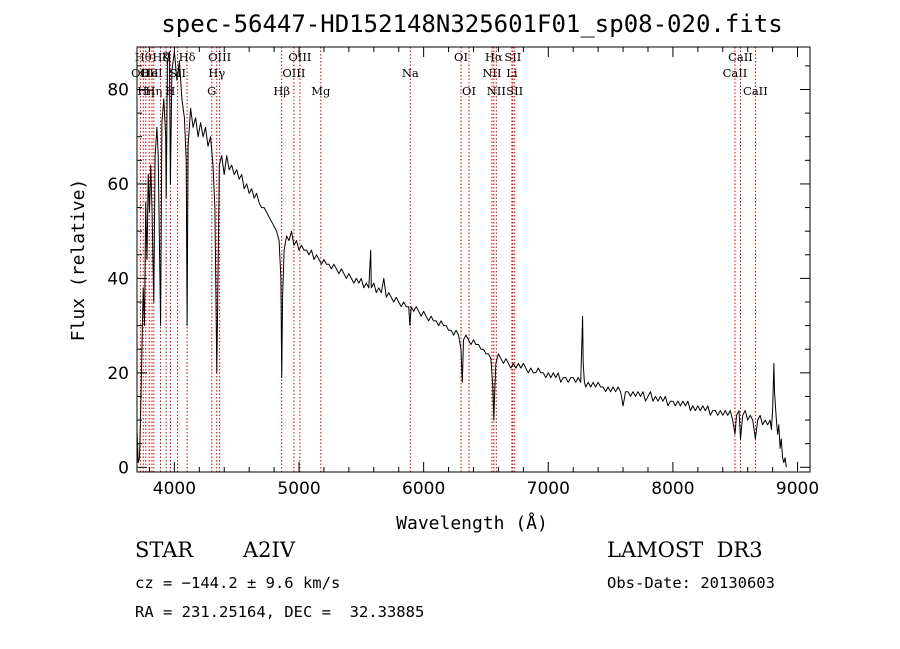 Image resolution: width=900 pixels, height=649 pixels. What do you see at coordinates (170, 91) in the screenshot?
I see `line-marker-label: H` at bounding box center [170, 91].